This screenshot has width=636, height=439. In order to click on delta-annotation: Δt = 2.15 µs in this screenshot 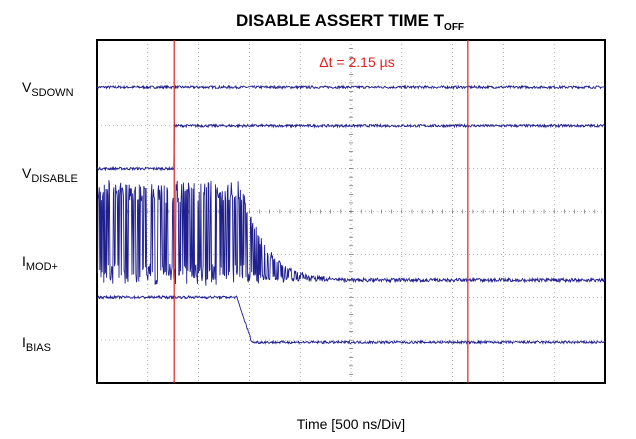, I will do `click(356, 62)`.